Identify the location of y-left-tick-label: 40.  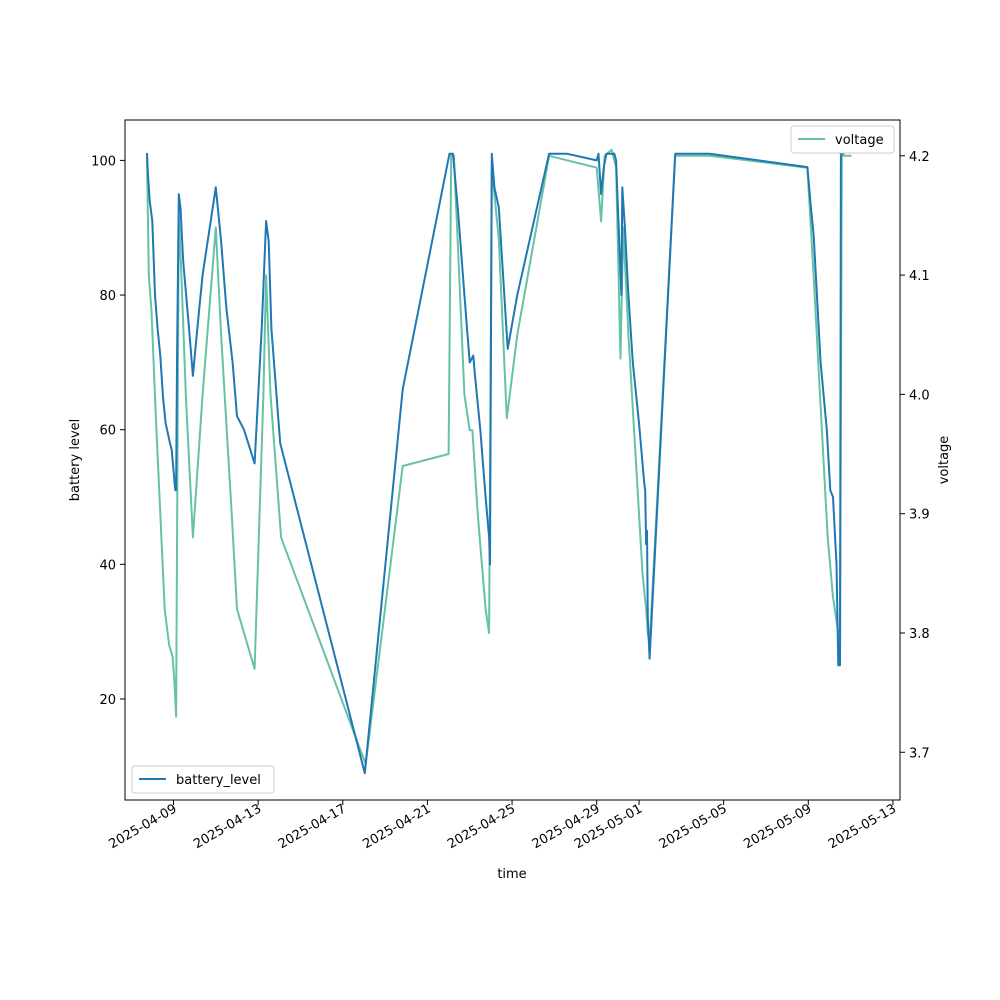
(107, 565).